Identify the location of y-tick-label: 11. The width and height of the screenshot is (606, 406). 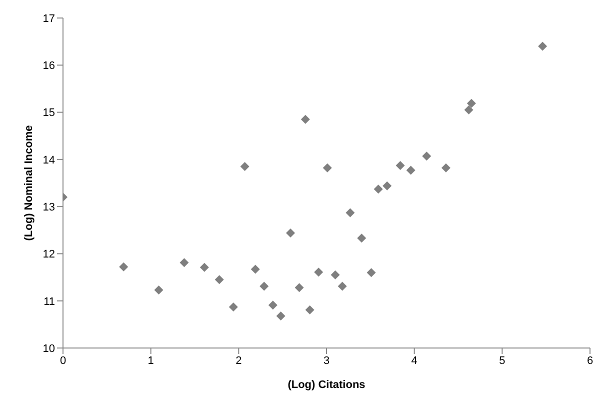
(49, 302).